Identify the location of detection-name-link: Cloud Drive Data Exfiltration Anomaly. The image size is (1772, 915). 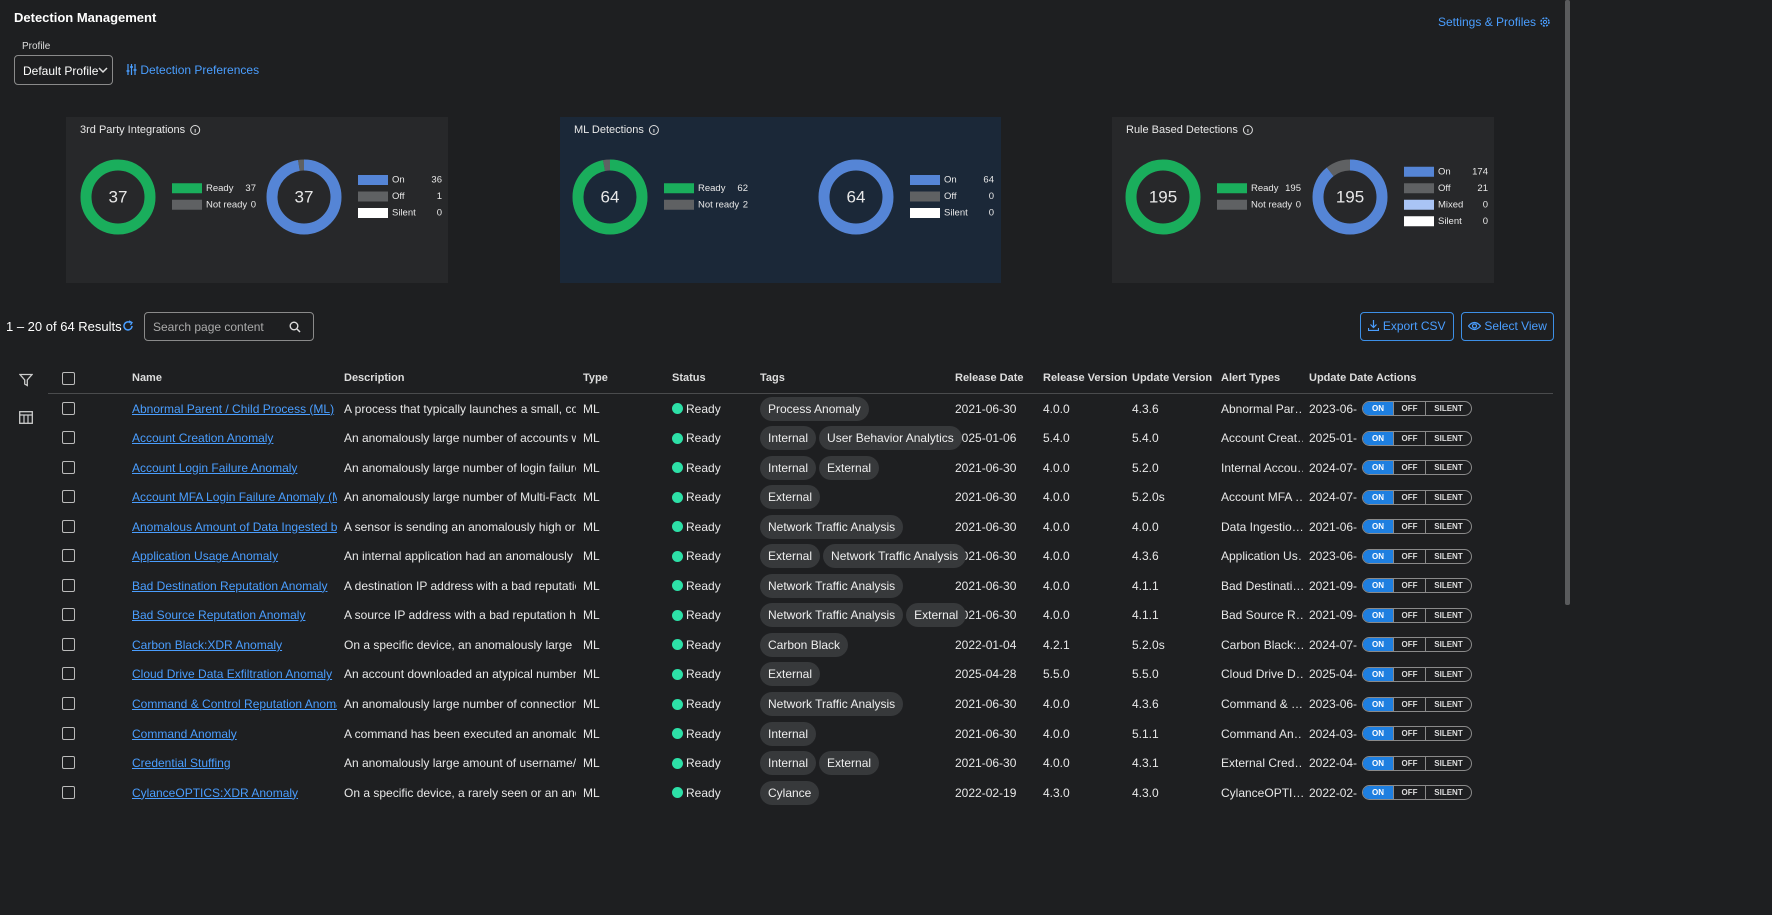
(232, 674).